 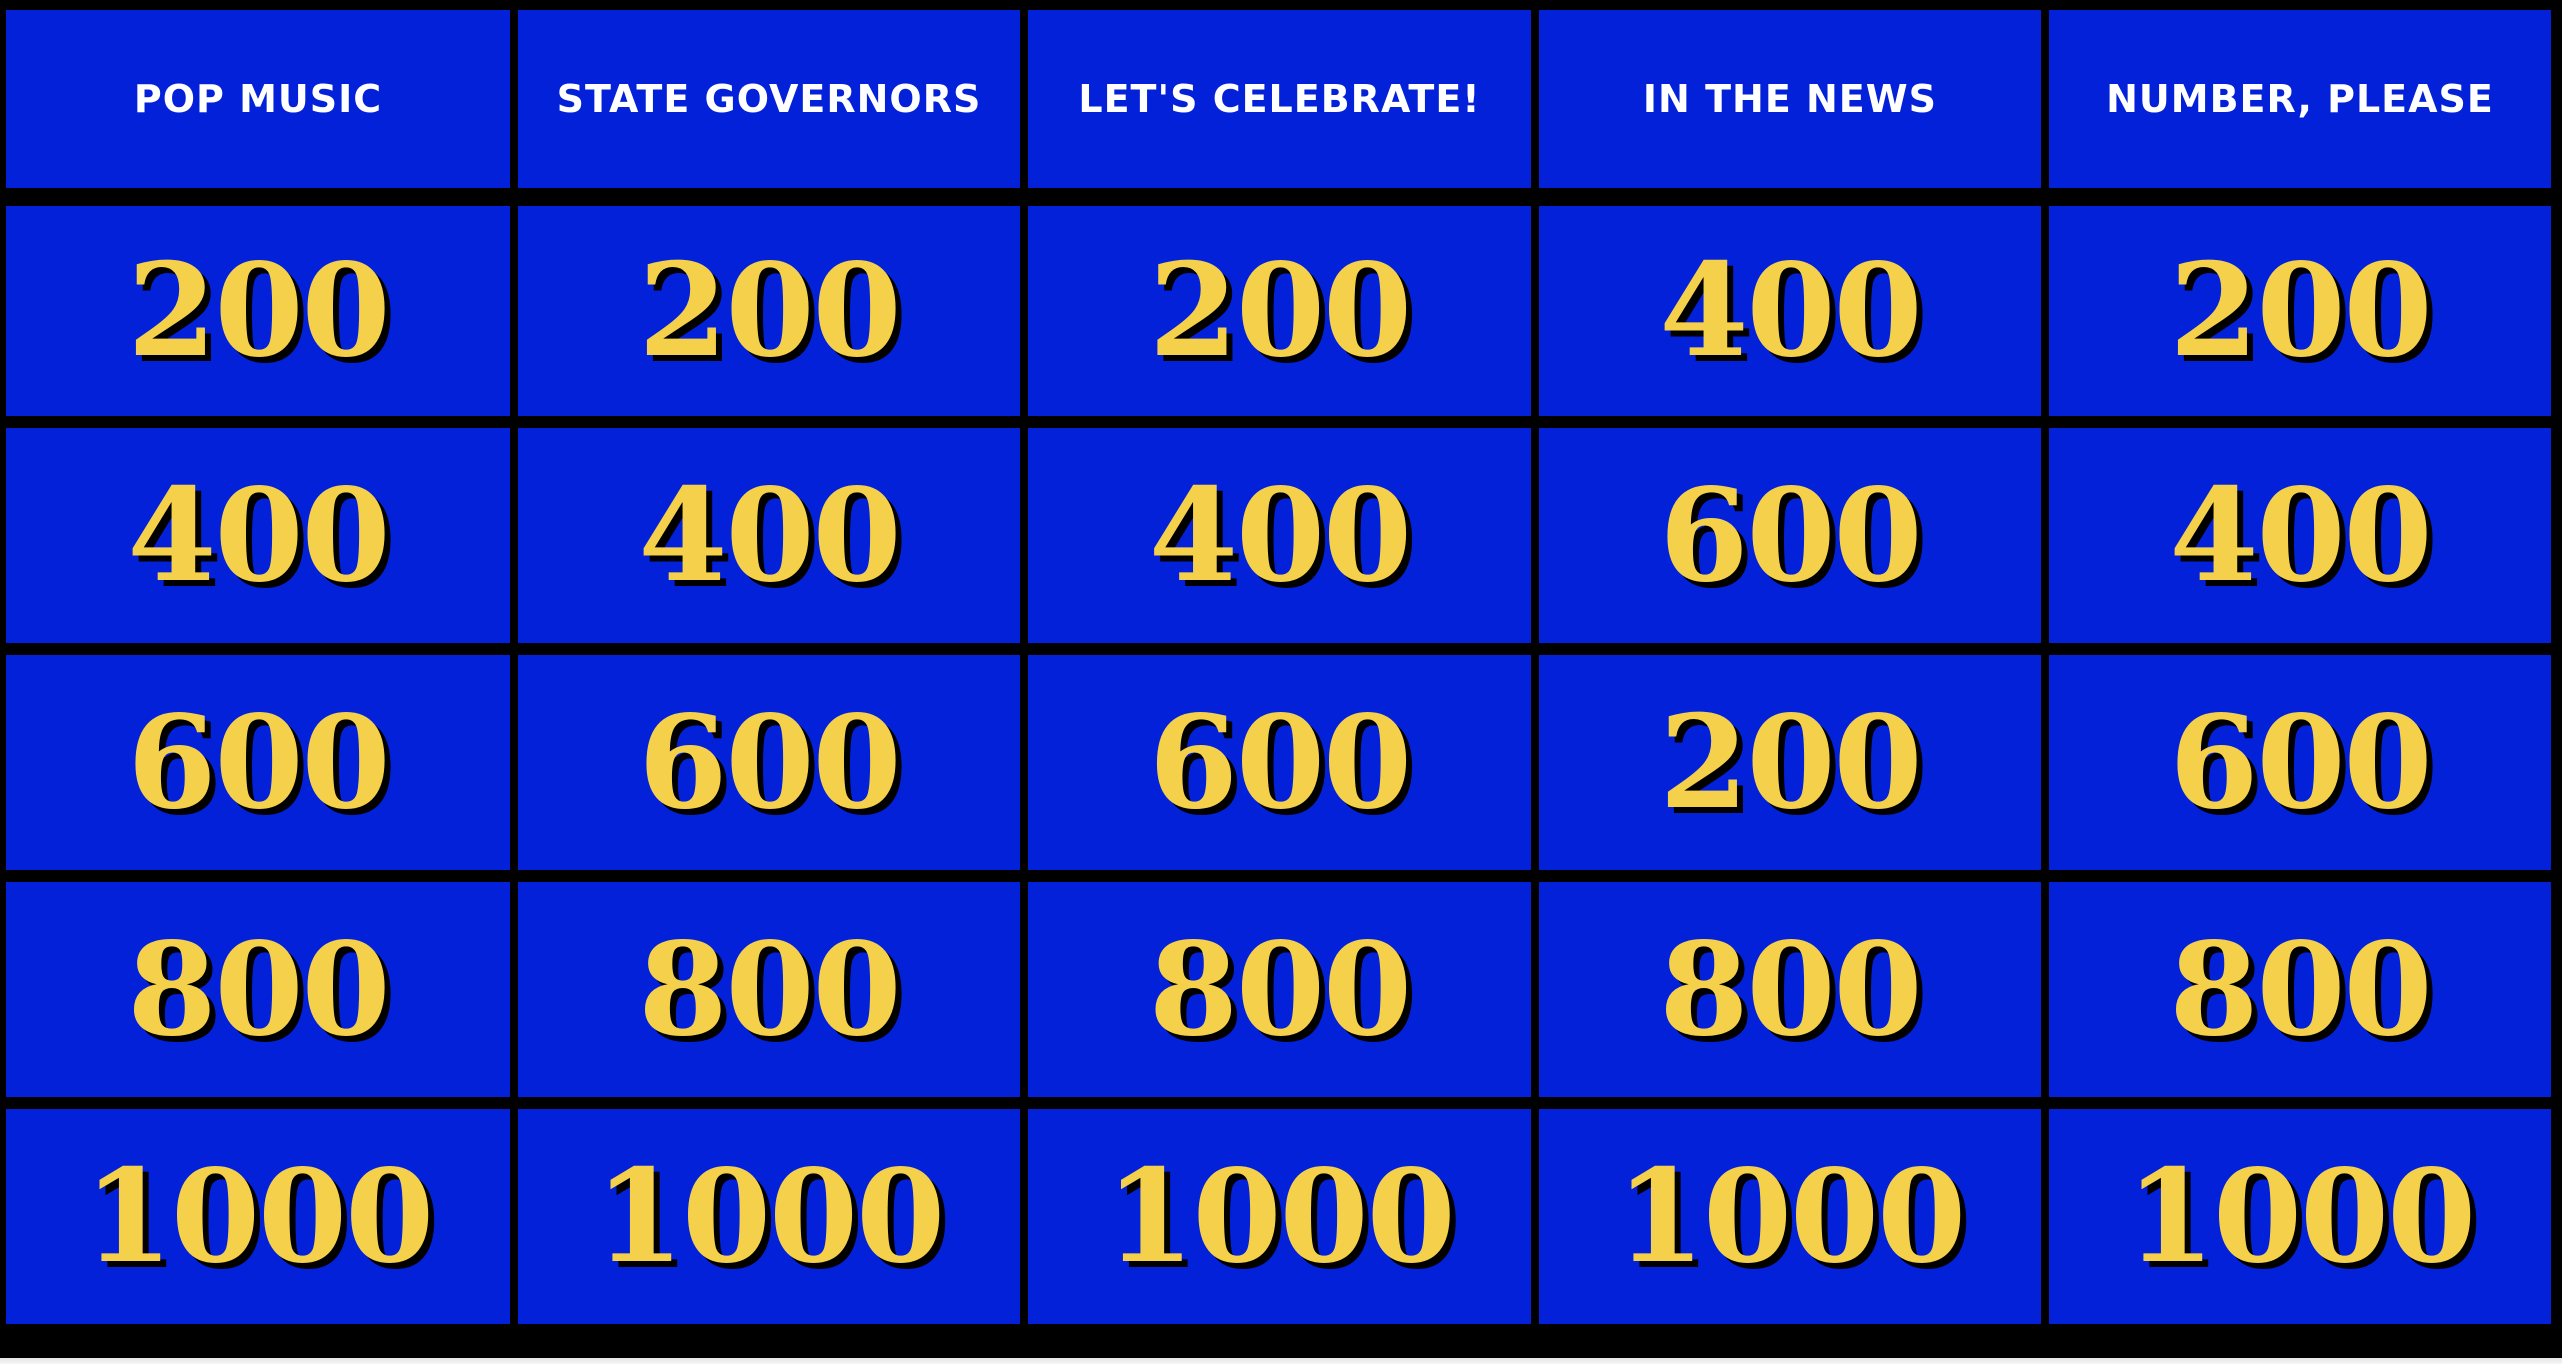 I want to click on category-header-pop-music: POP MUSIC, so click(x=258, y=99).